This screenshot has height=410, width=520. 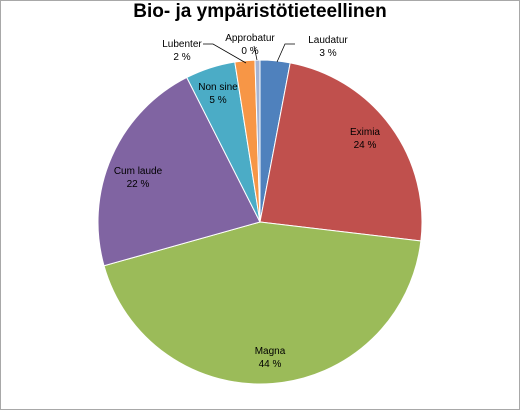 What do you see at coordinates (327, 53) in the screenshot?
I see `slice-value-laudatur: 3 %` at bounding box center [327, 53].